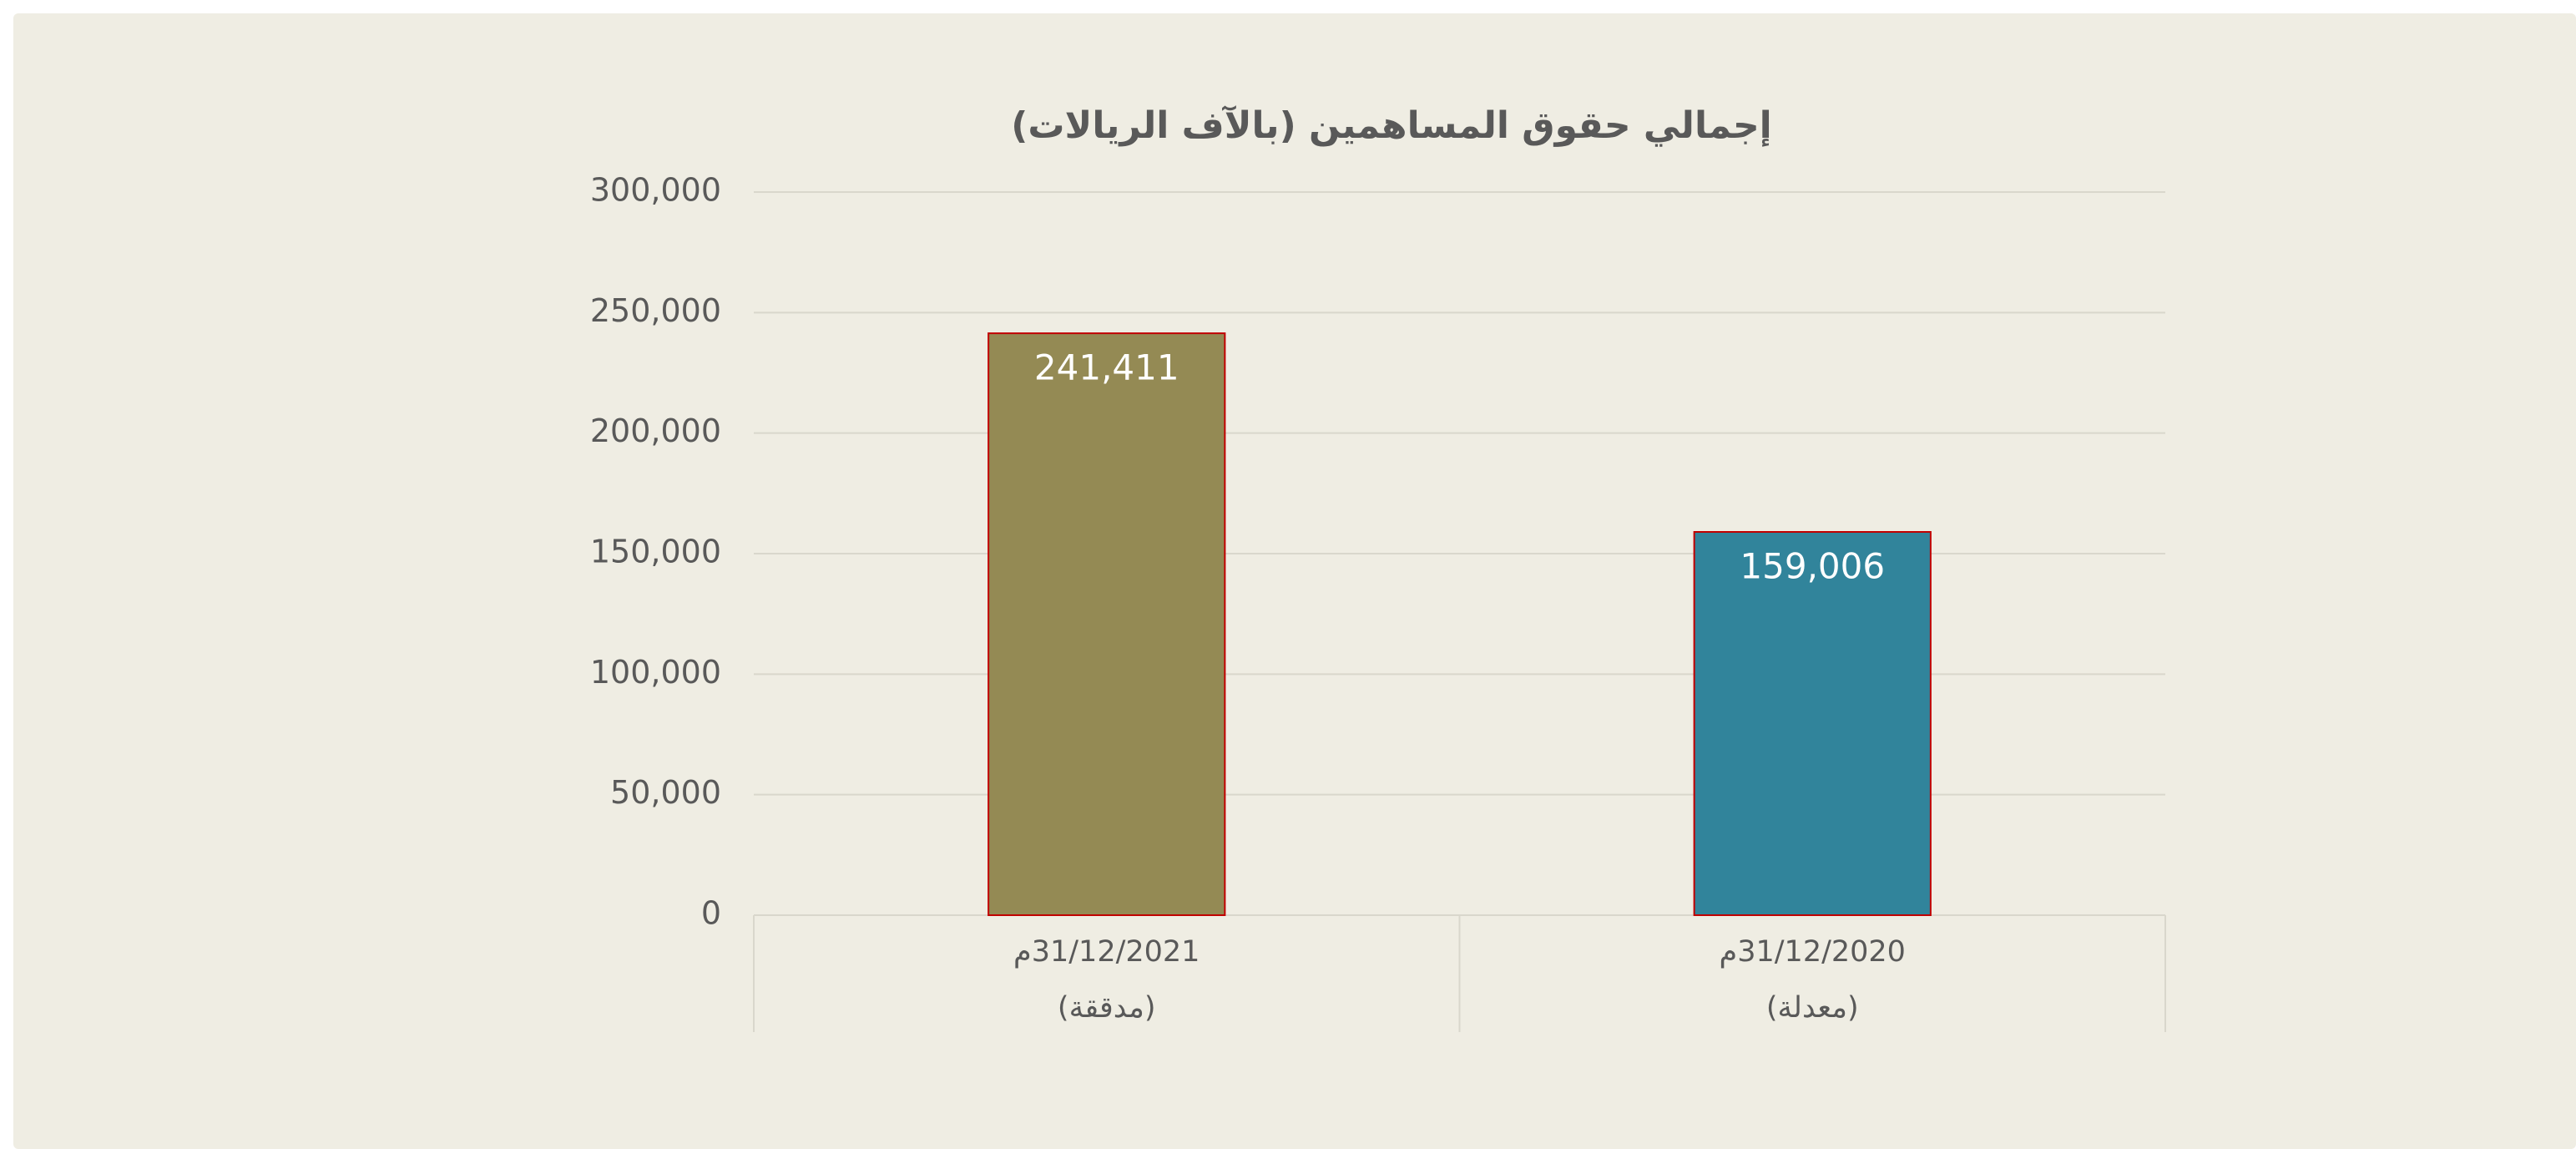  Describe the element at coordinates (1106, 367) in the screenshot. I see `data-label: 241,411` at that location.